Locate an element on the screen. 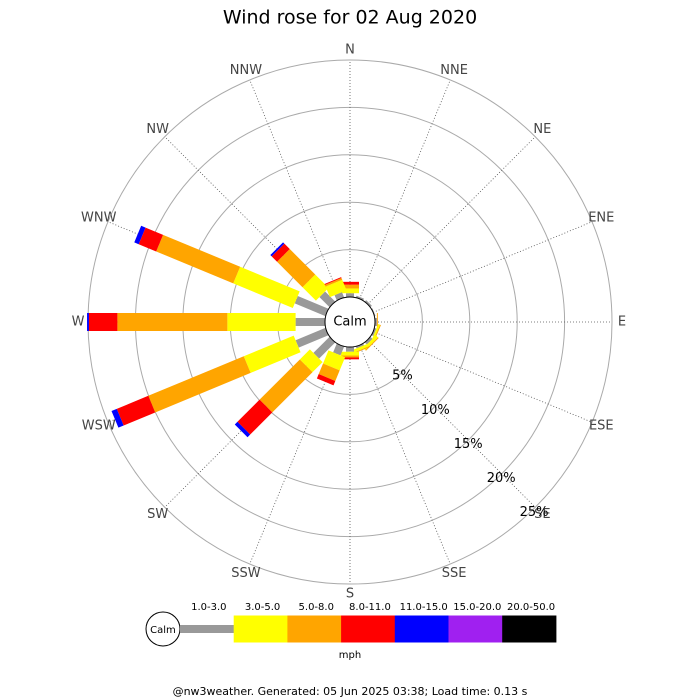 This screenshot has width=700, height=700. r-tick-label: 15% is located at coordinates (468, 444).